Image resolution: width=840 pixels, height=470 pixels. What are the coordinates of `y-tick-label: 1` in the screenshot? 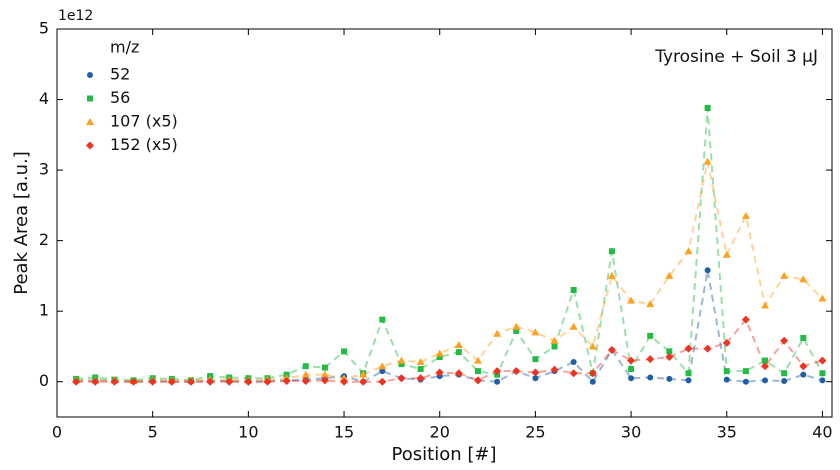 It's located at (44, 310).